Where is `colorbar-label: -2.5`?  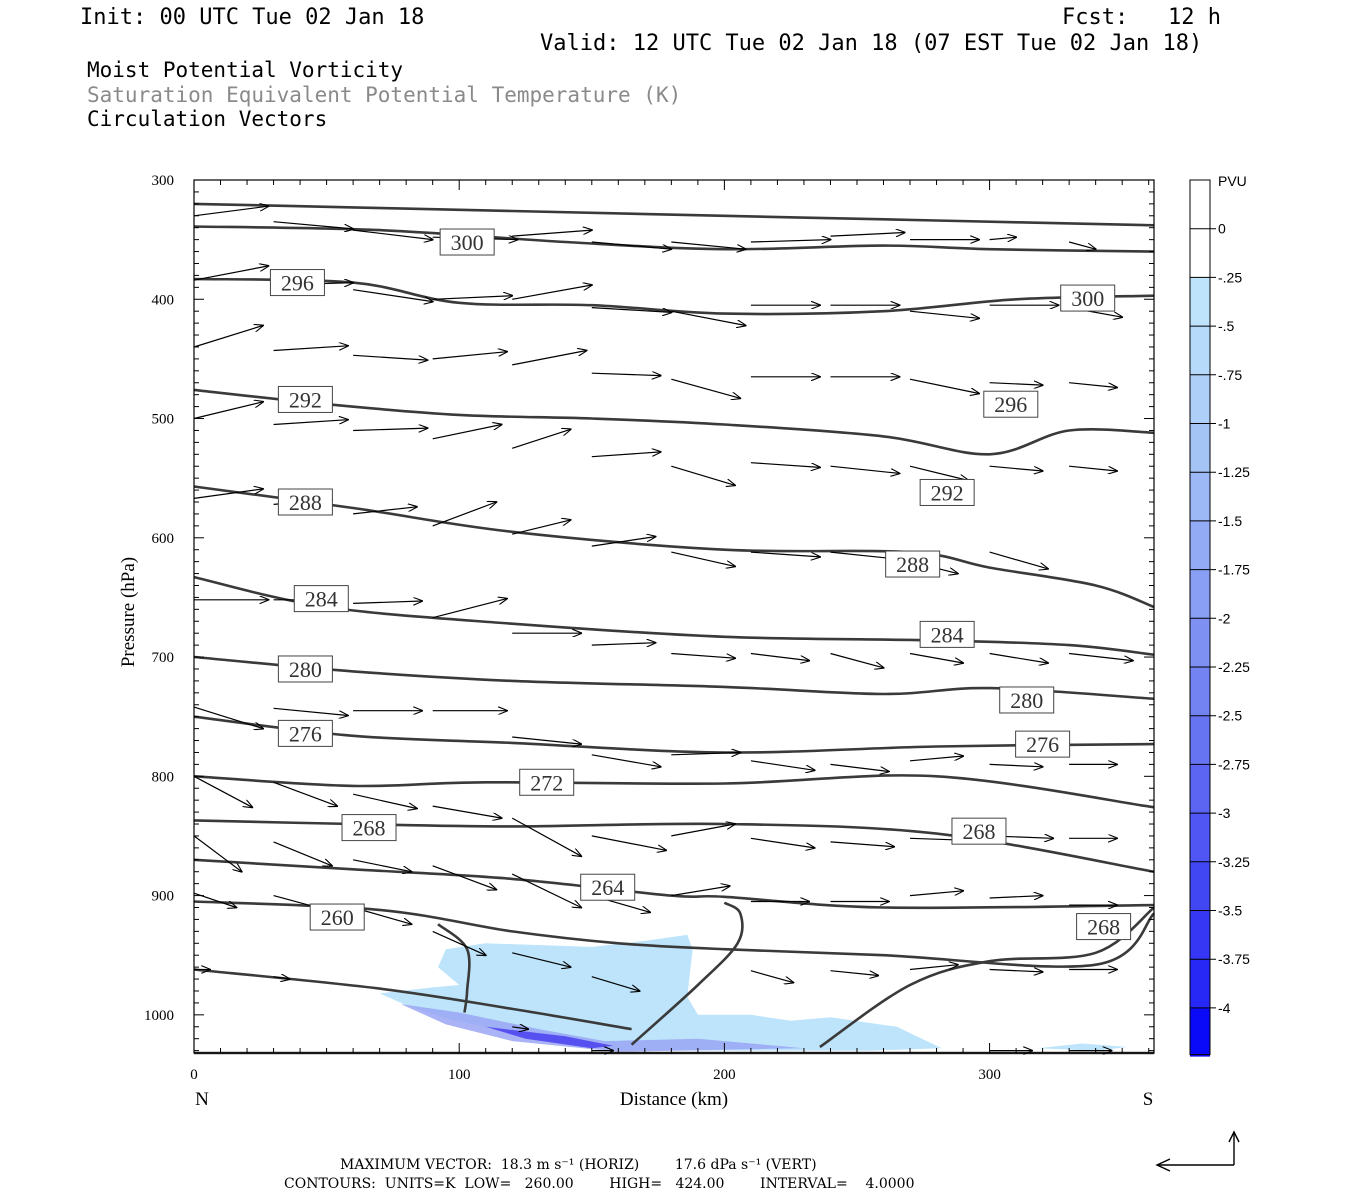
colorbar-label: -2.5 is located at coordinates (1230, 716).